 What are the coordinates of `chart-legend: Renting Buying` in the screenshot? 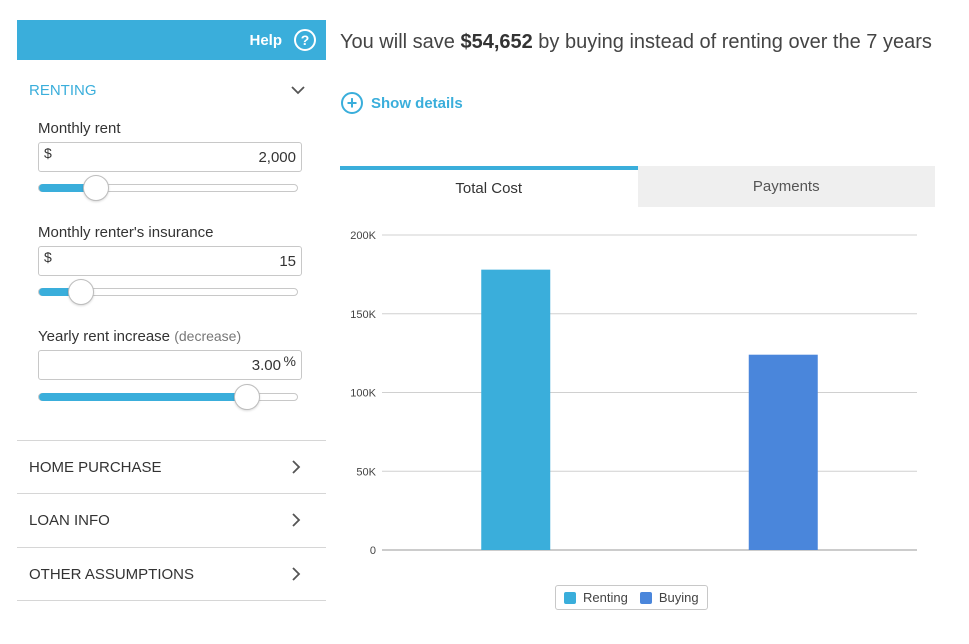 It's located at (631, 597).